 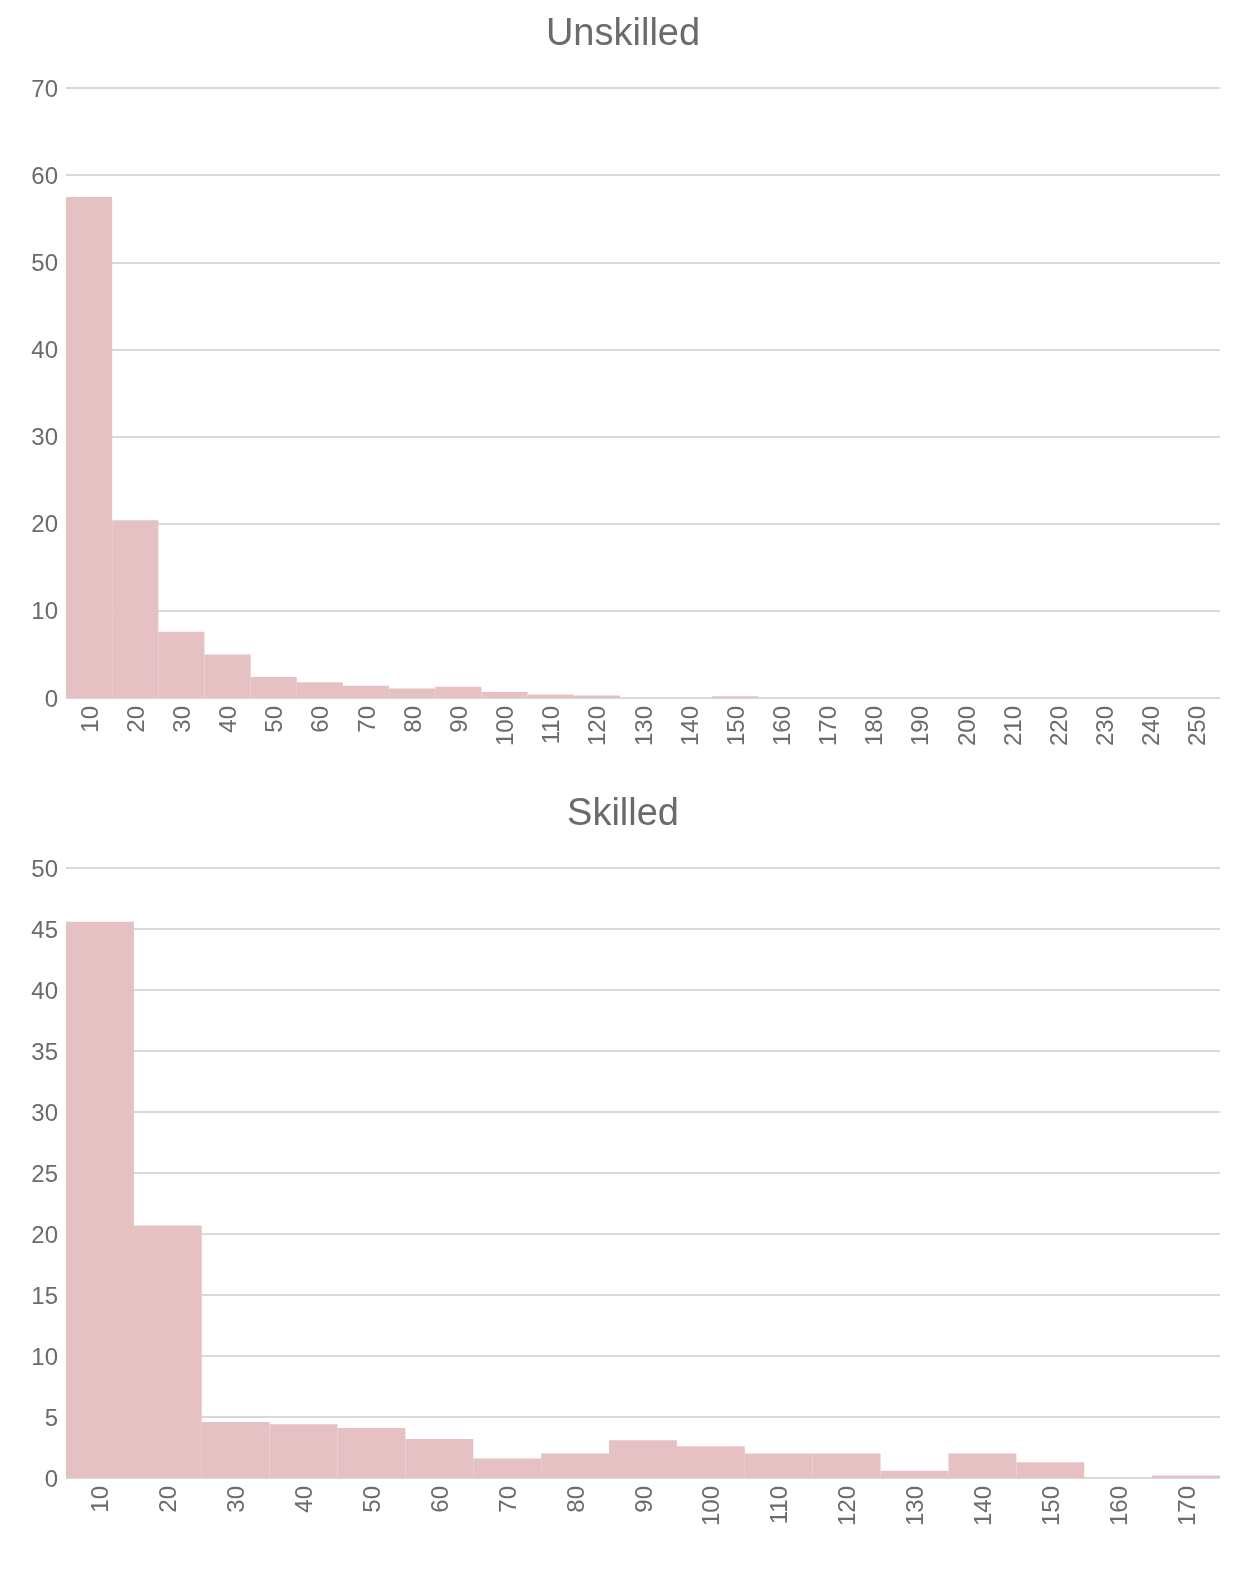 I want to click on x-tick-label: 190, so click(x=920, y=726).